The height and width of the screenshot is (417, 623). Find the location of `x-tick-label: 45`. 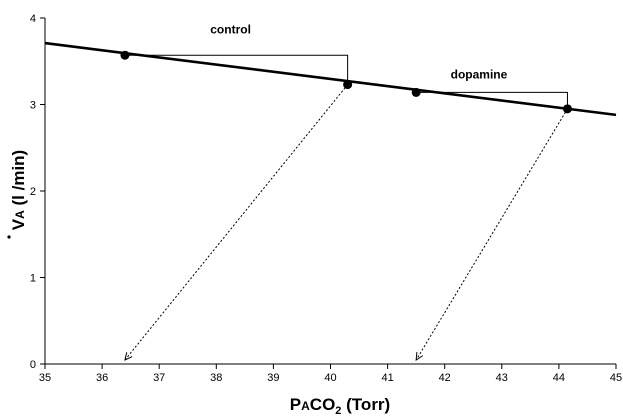

x-tick-label: 45 is located at coordinates (616, 378).